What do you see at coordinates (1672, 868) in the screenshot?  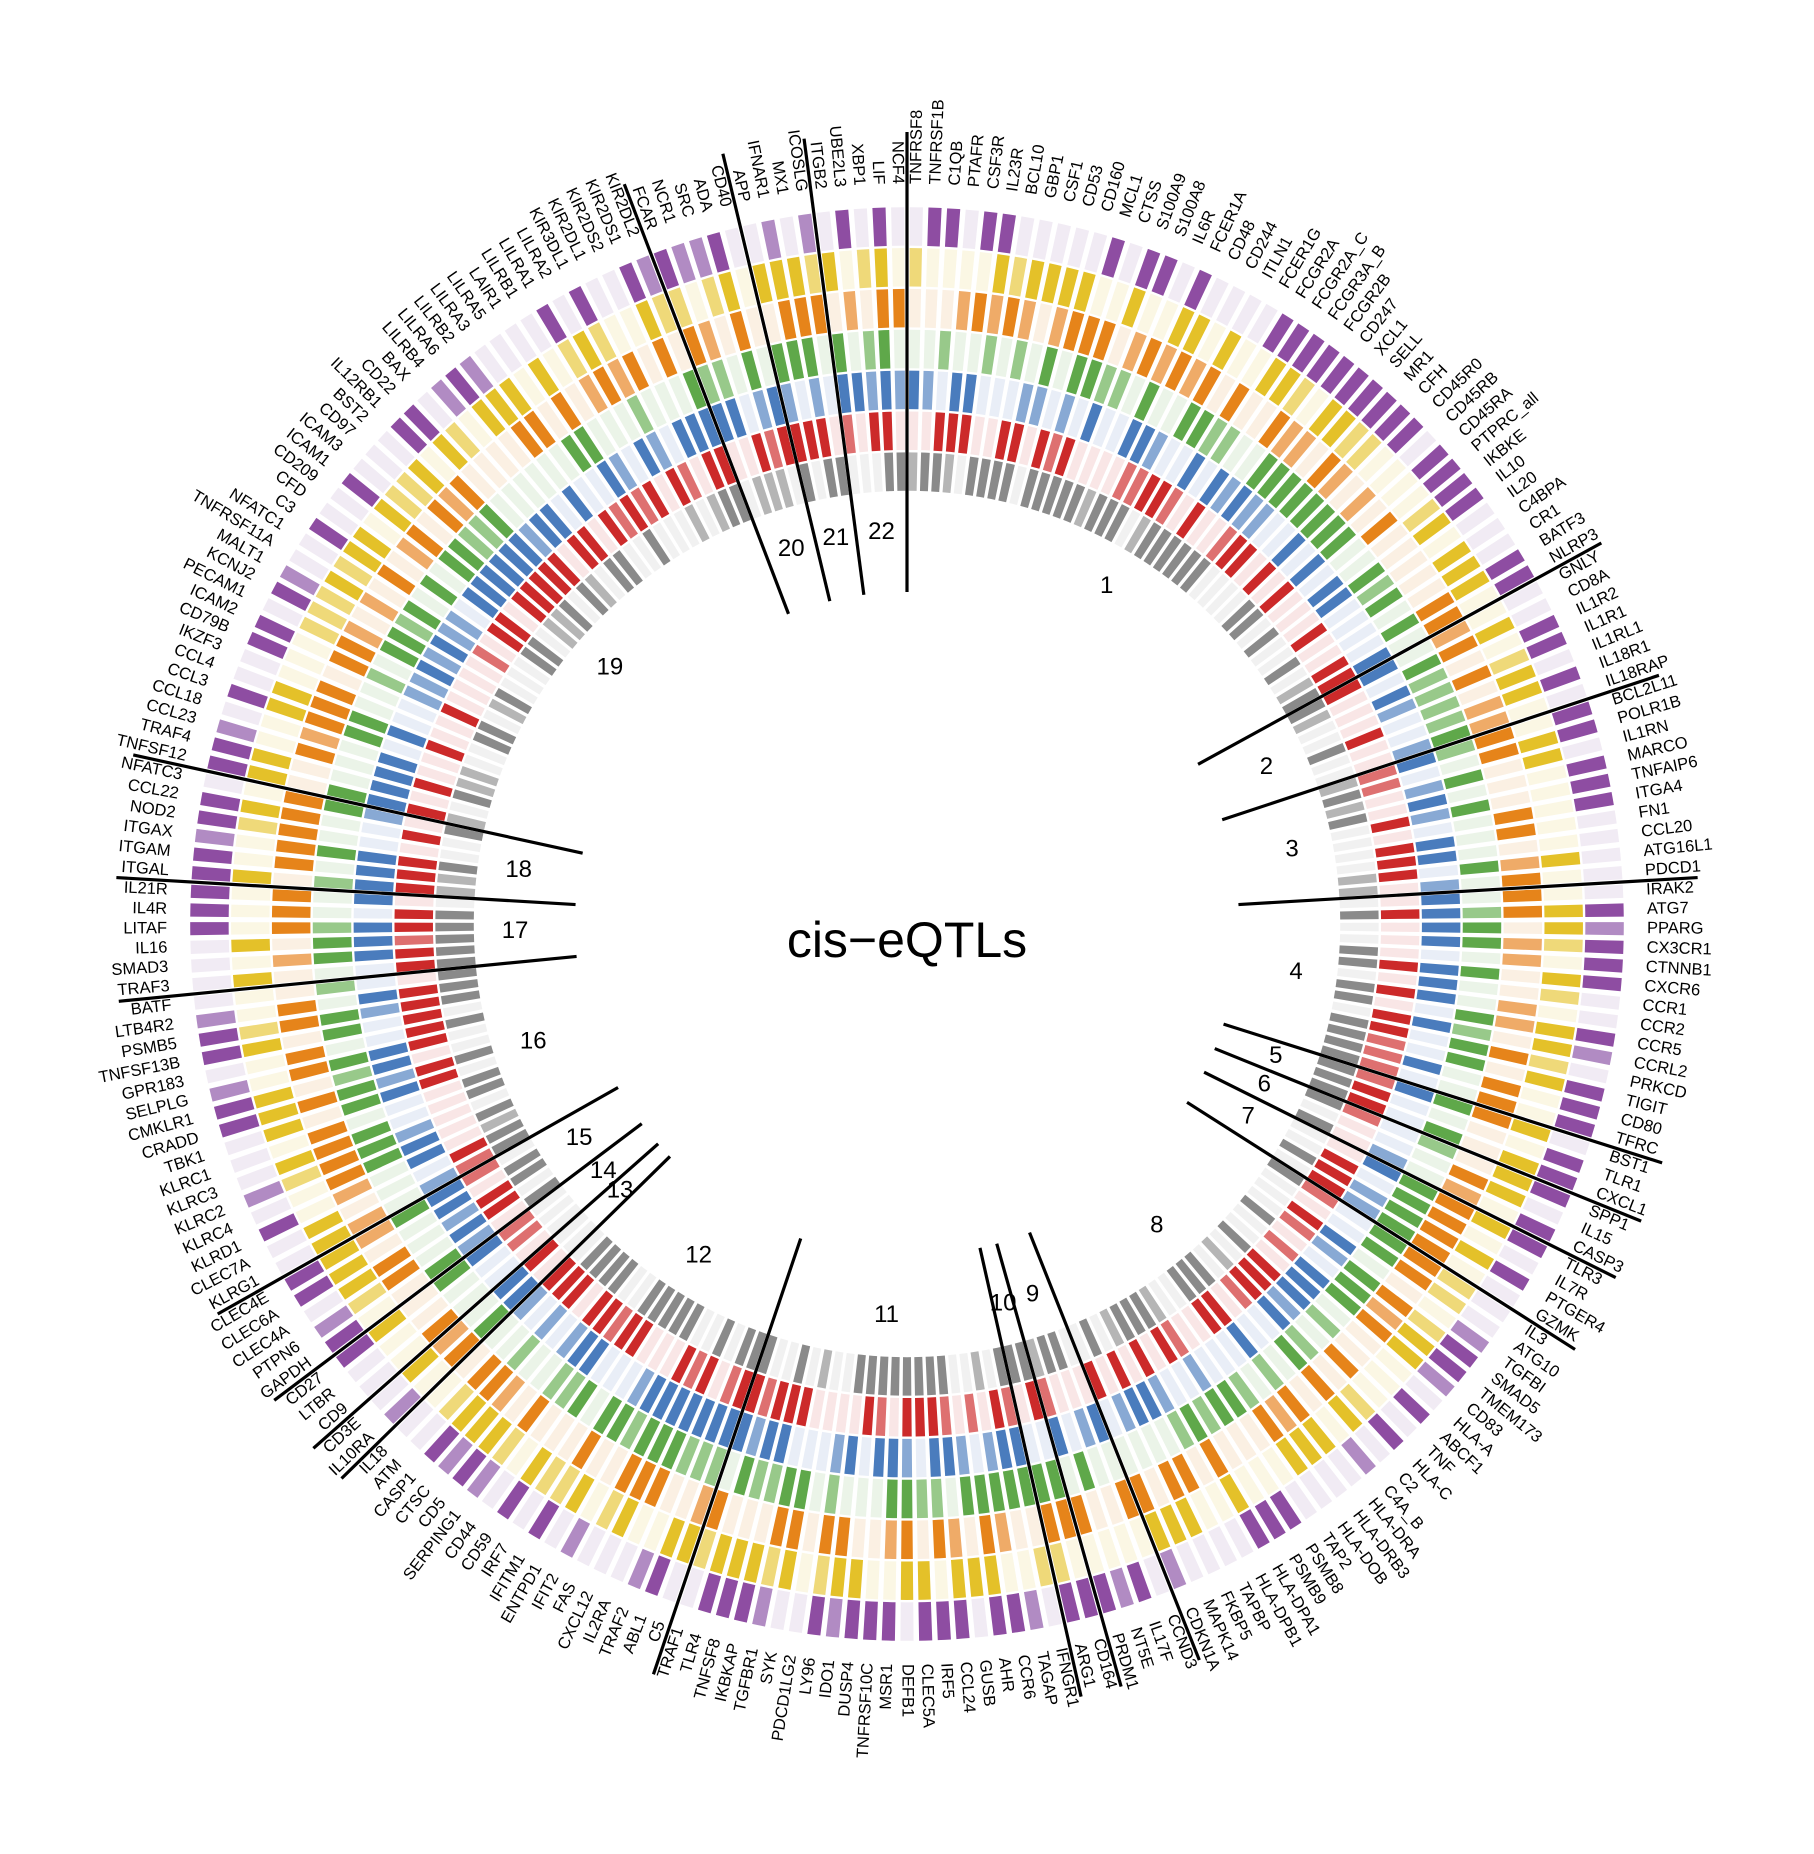 I see `gene-label: PDCD1` at bounding box center [1672, 868].